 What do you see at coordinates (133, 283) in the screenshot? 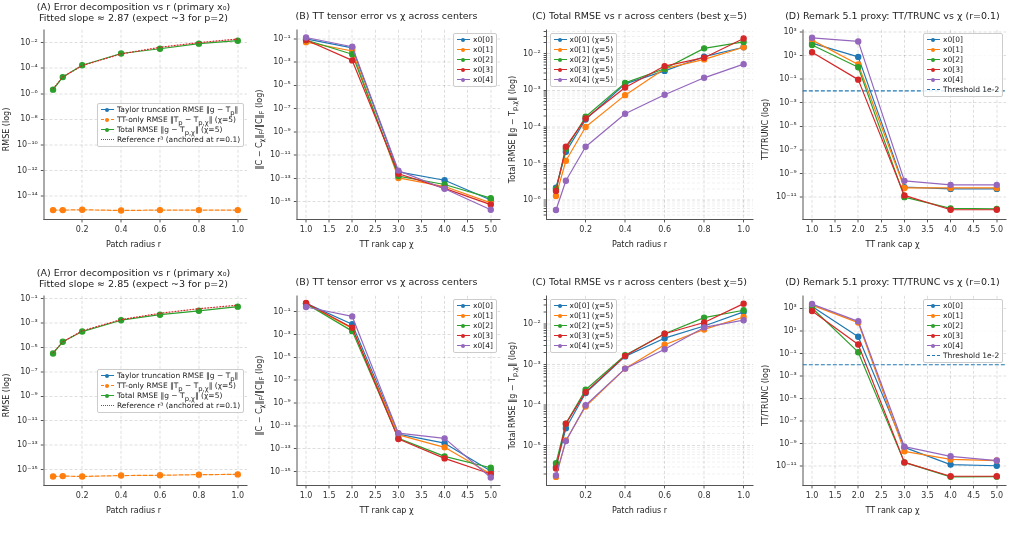
I see `chart-subtitle: Fitted slope ≈ 2.85 (expect ~3 for p=2)` at bounding box center [133, 283].